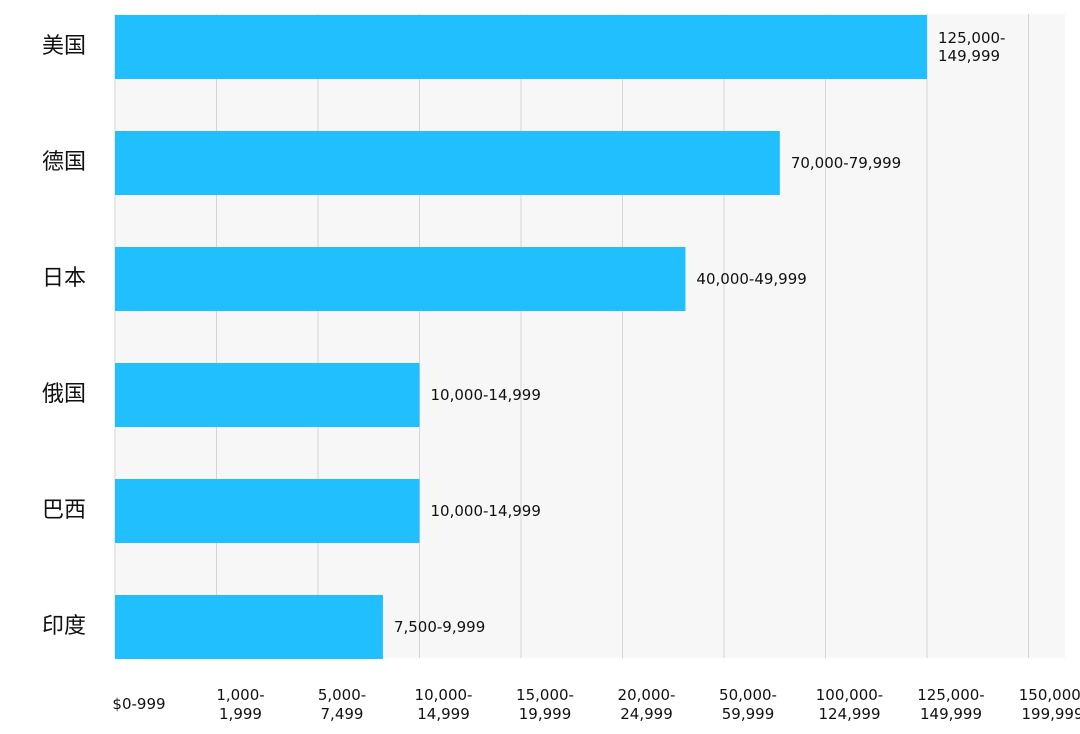 The width and height of the screenshot is (1080, 734). I want to click on category-label: 印度, so click(64, 626).